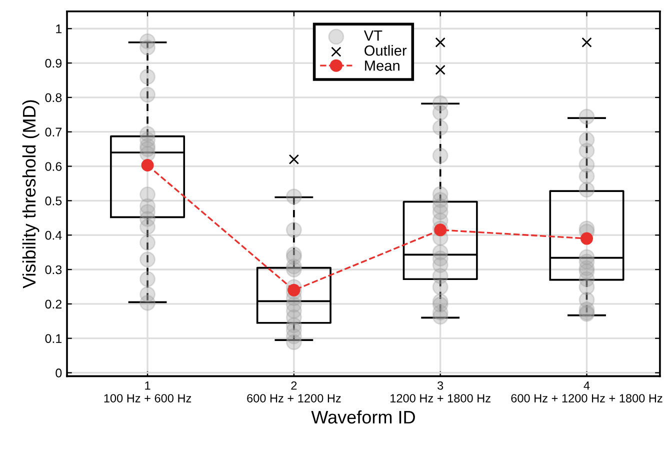  What do you see at coordinates (53, 269) in the screenshot?
I see `y-tick-label: 0.3` at bounding box center [53, 269].